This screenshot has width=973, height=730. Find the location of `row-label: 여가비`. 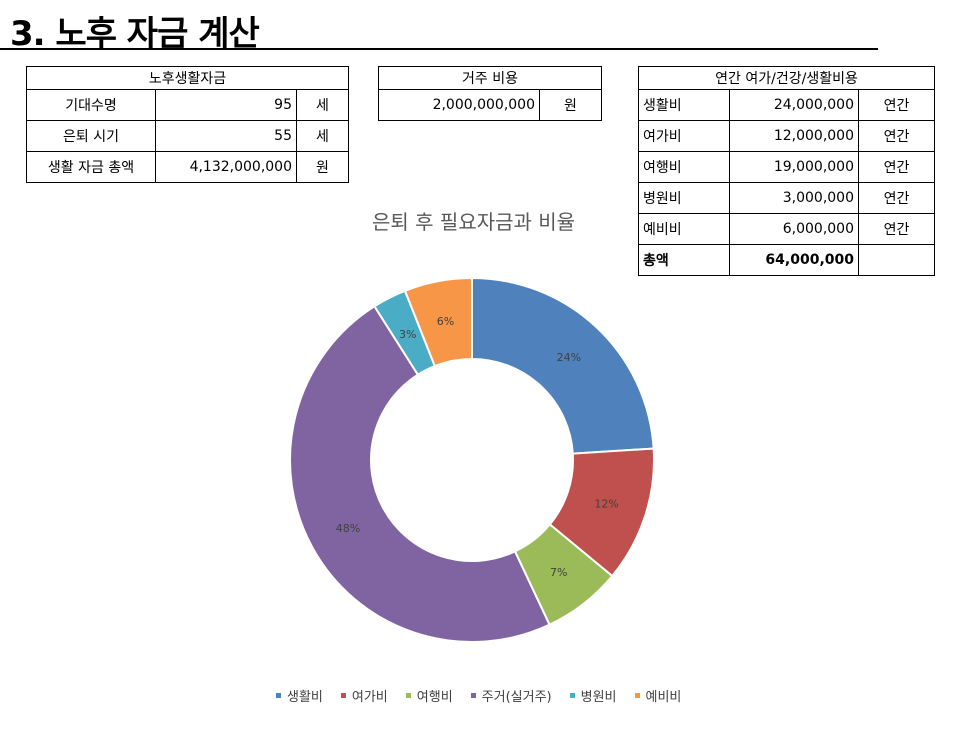

row-label: 여가비 is located at coordinates (684, 136).